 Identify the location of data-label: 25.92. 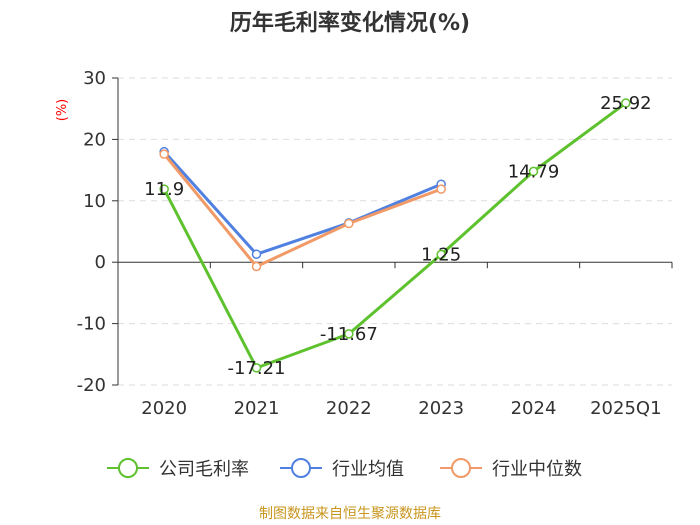
(626, 103).